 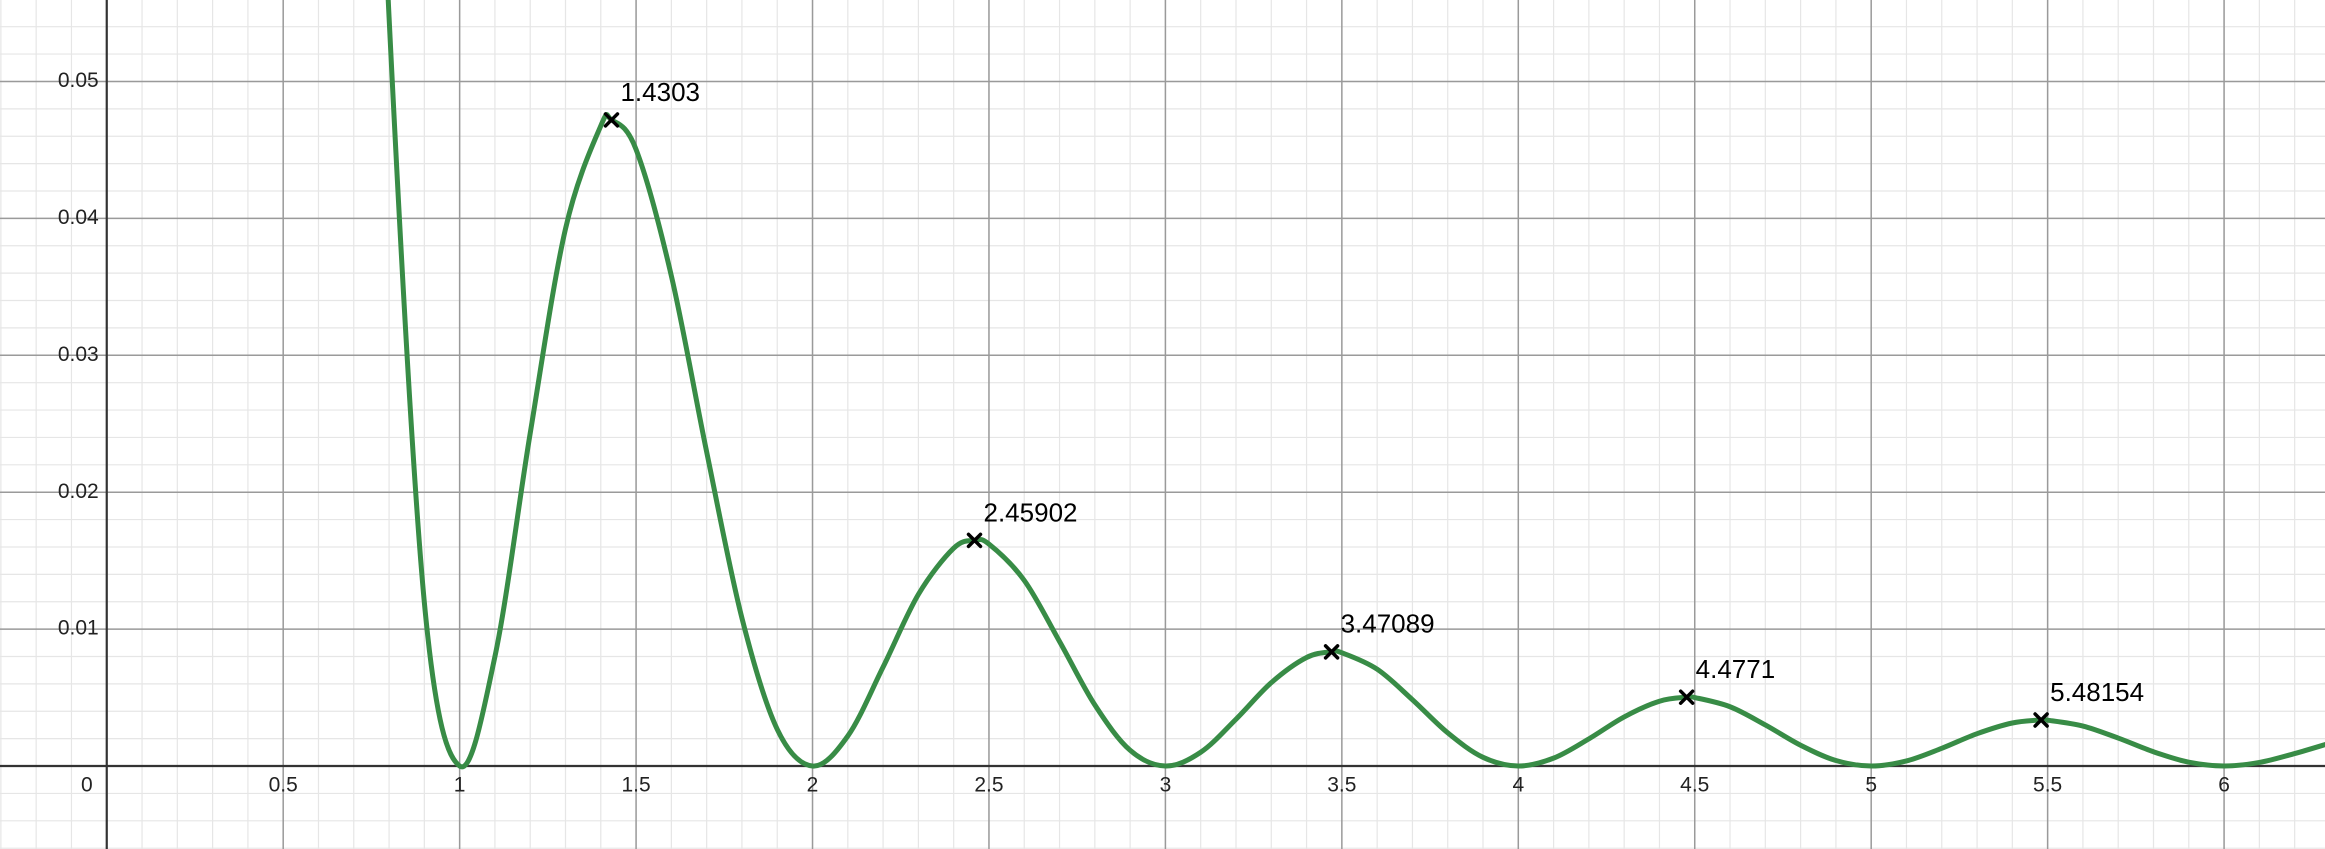 I want to click on y-tick-label: 0.01, so click(x=78, y=628).